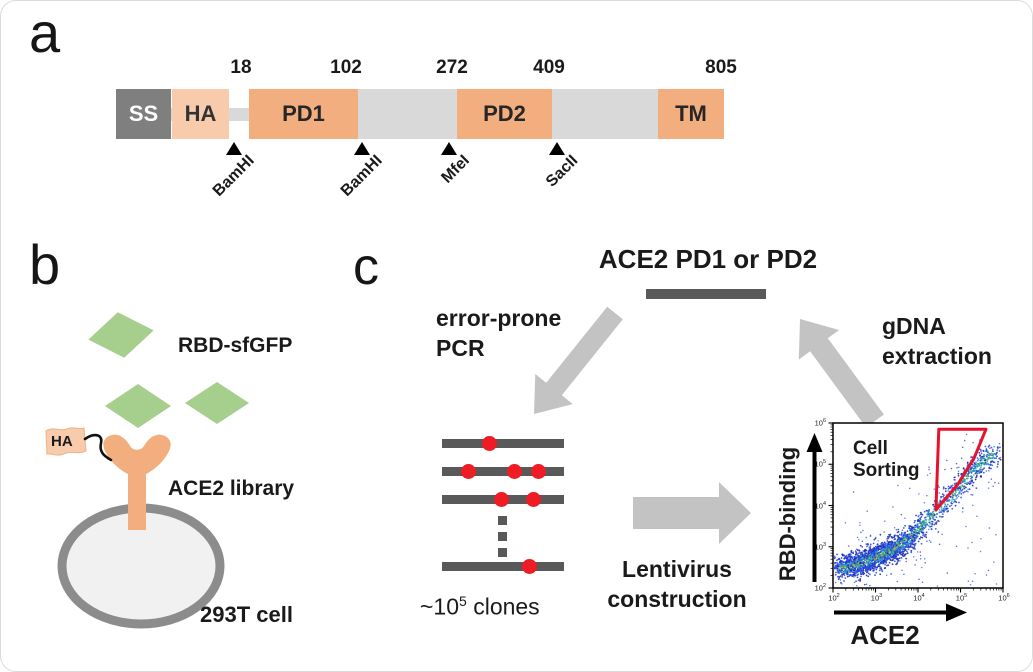 This screenshot has height=672, width=1033. I want to click on restriction-site-label: MfeI, so click(456, 169).